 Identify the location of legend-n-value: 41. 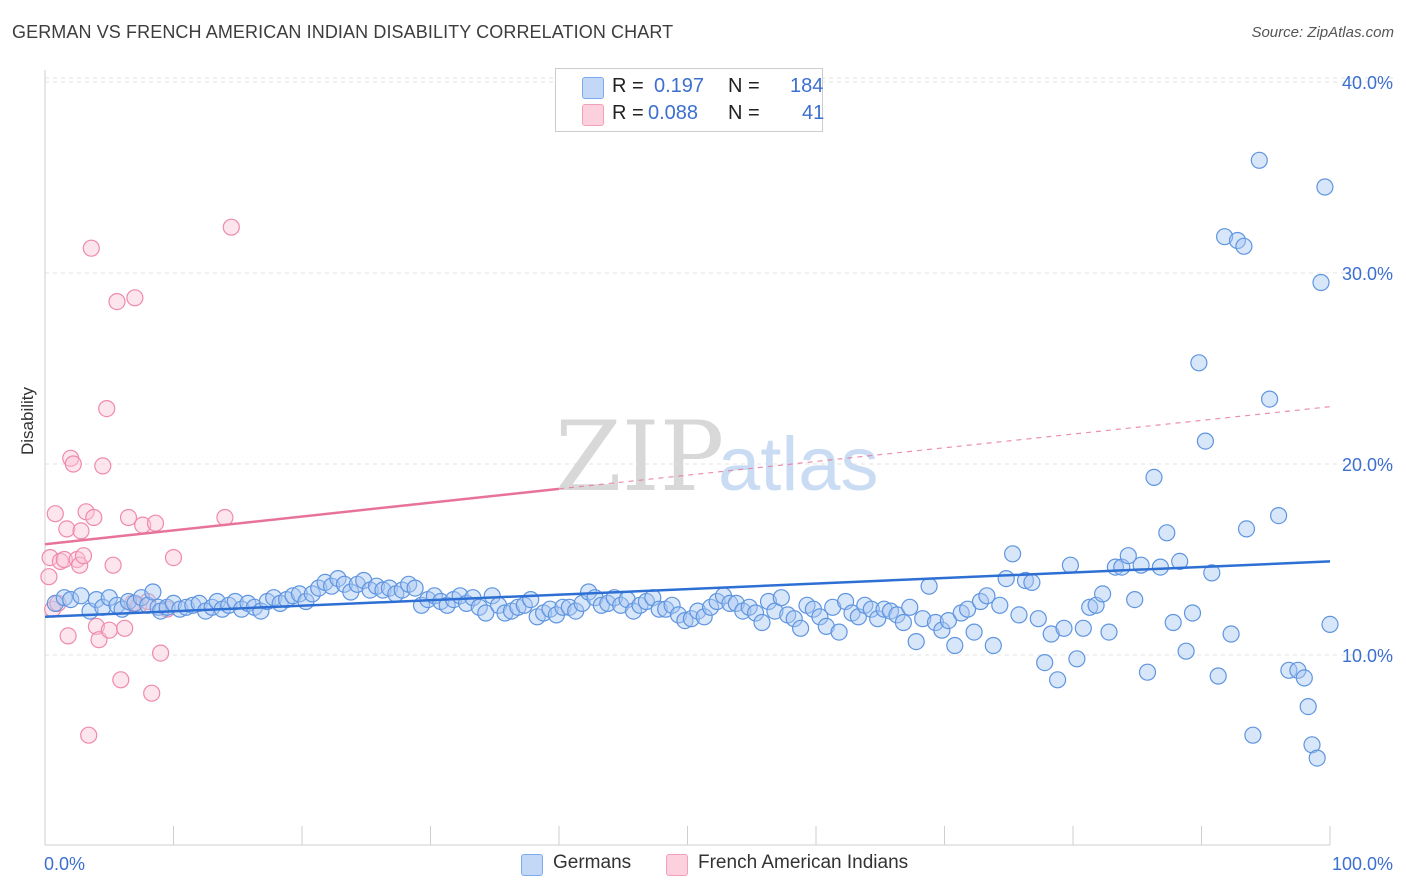
(813, 113).